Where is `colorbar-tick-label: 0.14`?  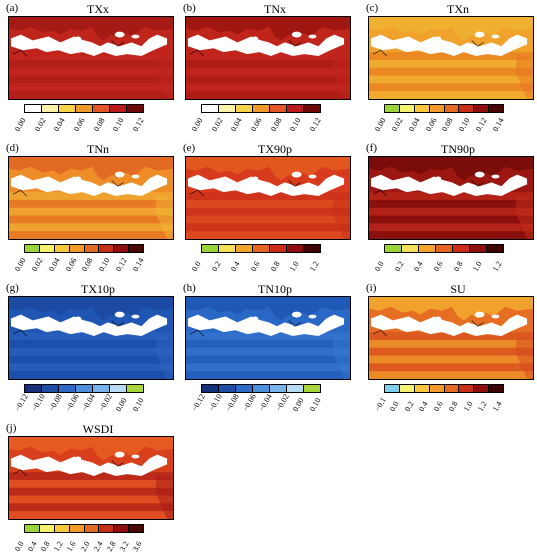
colorbar-tick-label: 0.14 is located at coordinates (138, 264).